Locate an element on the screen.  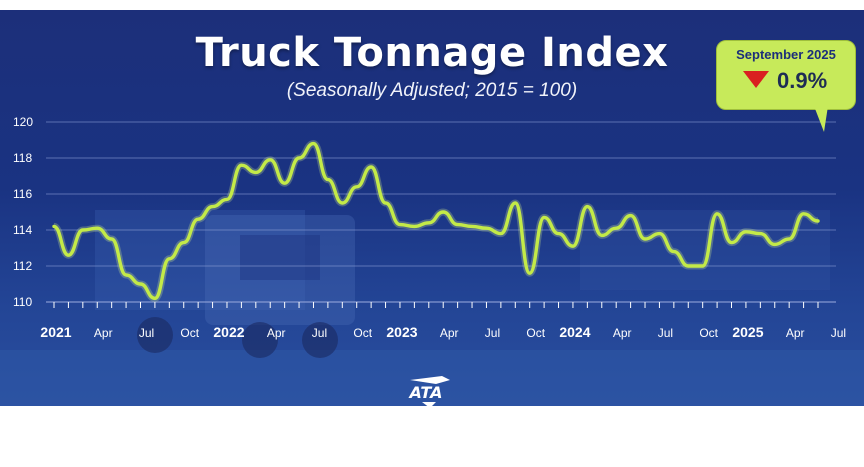
chart-title: Truck Tonnage Index is located at coordinates (432, 53).